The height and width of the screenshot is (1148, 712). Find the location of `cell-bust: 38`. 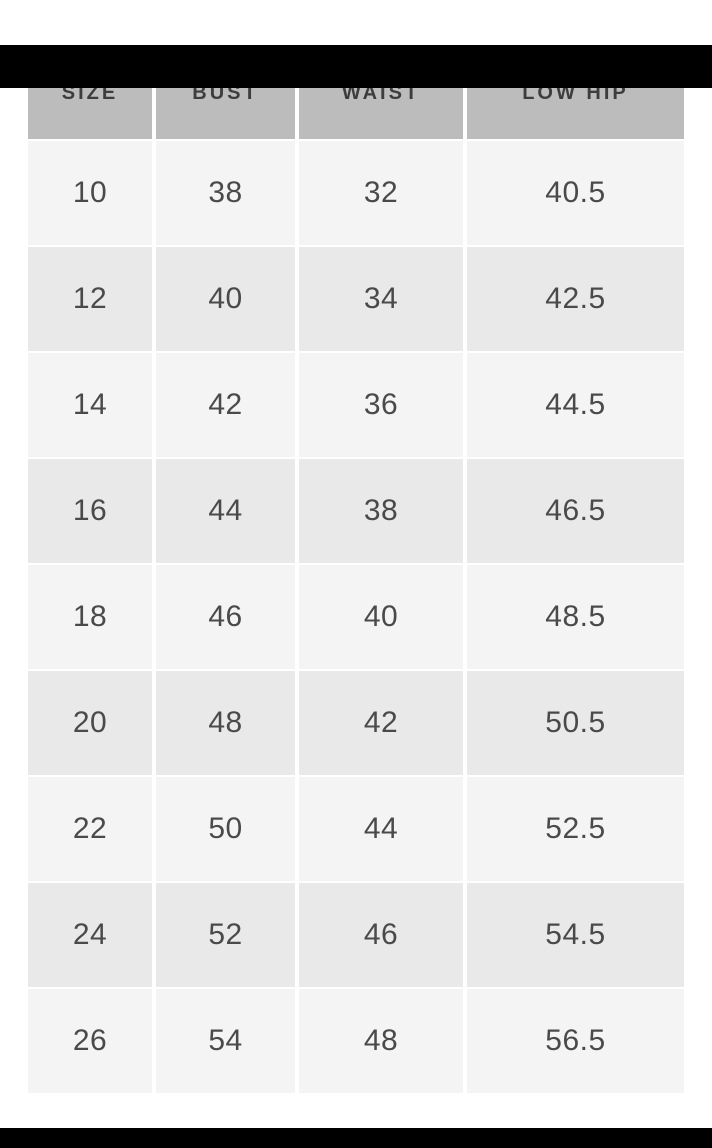

cell-bust: 38 is located at coordinates (225, 193).